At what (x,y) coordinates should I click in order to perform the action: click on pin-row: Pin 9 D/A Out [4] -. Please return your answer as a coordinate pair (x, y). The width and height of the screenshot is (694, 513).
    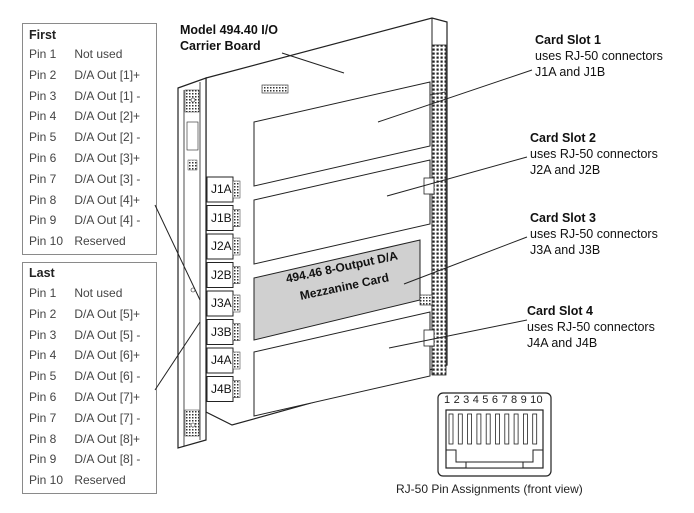
    Looking at the image, I should click on (84, 220).